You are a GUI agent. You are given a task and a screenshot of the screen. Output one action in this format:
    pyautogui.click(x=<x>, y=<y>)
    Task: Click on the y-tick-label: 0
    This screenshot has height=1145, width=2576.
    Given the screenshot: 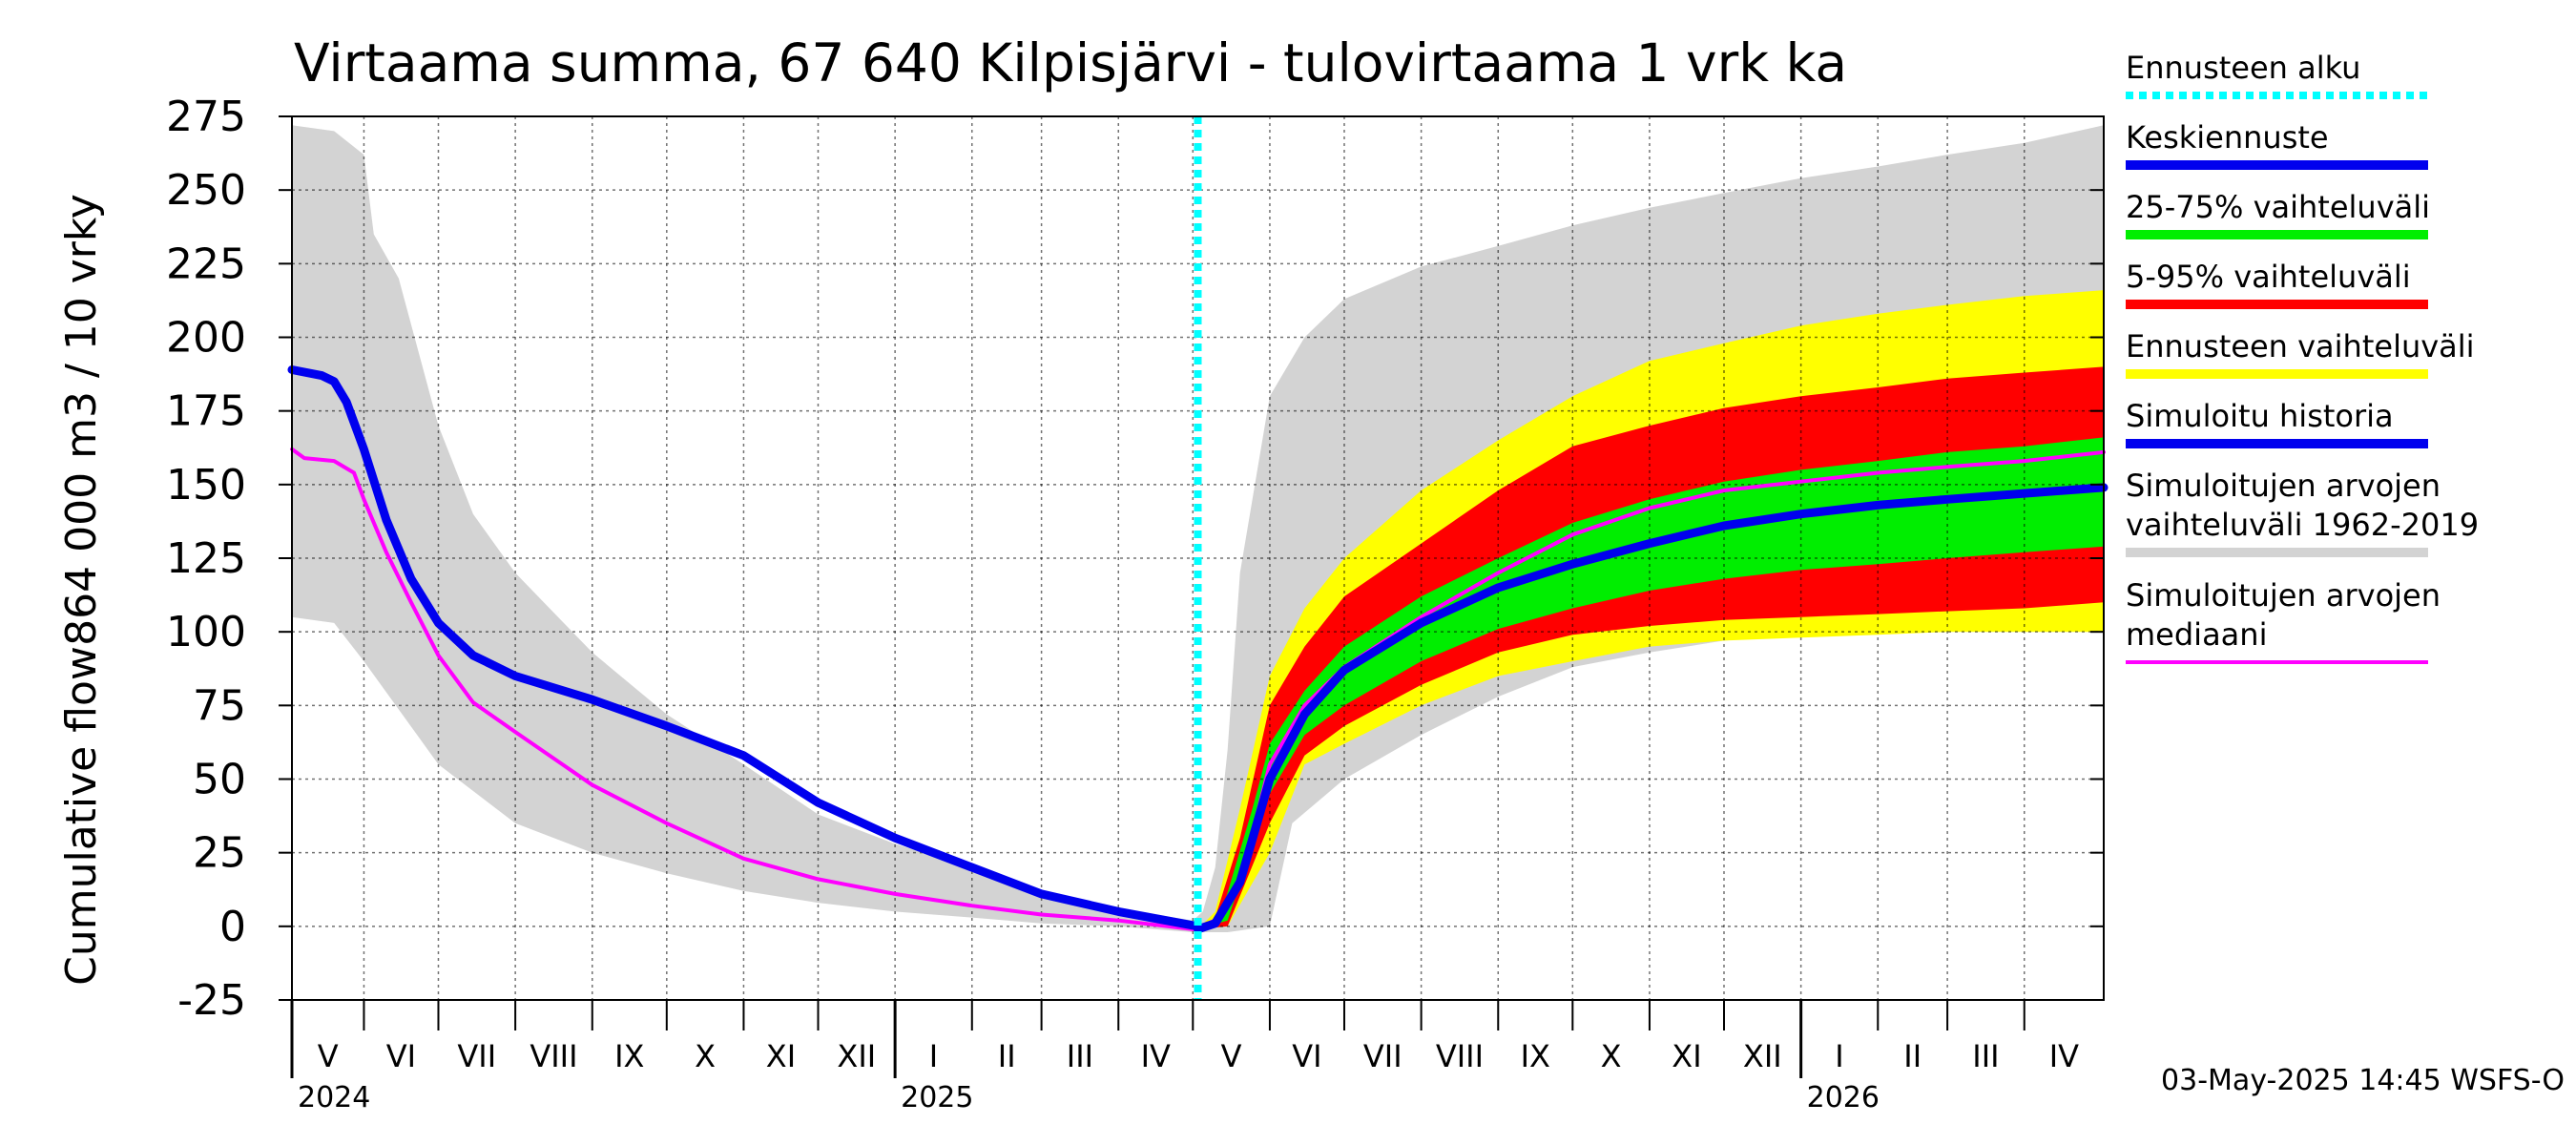 What is the action you would take?
    pyautogui.click(x=232, y=927)
    